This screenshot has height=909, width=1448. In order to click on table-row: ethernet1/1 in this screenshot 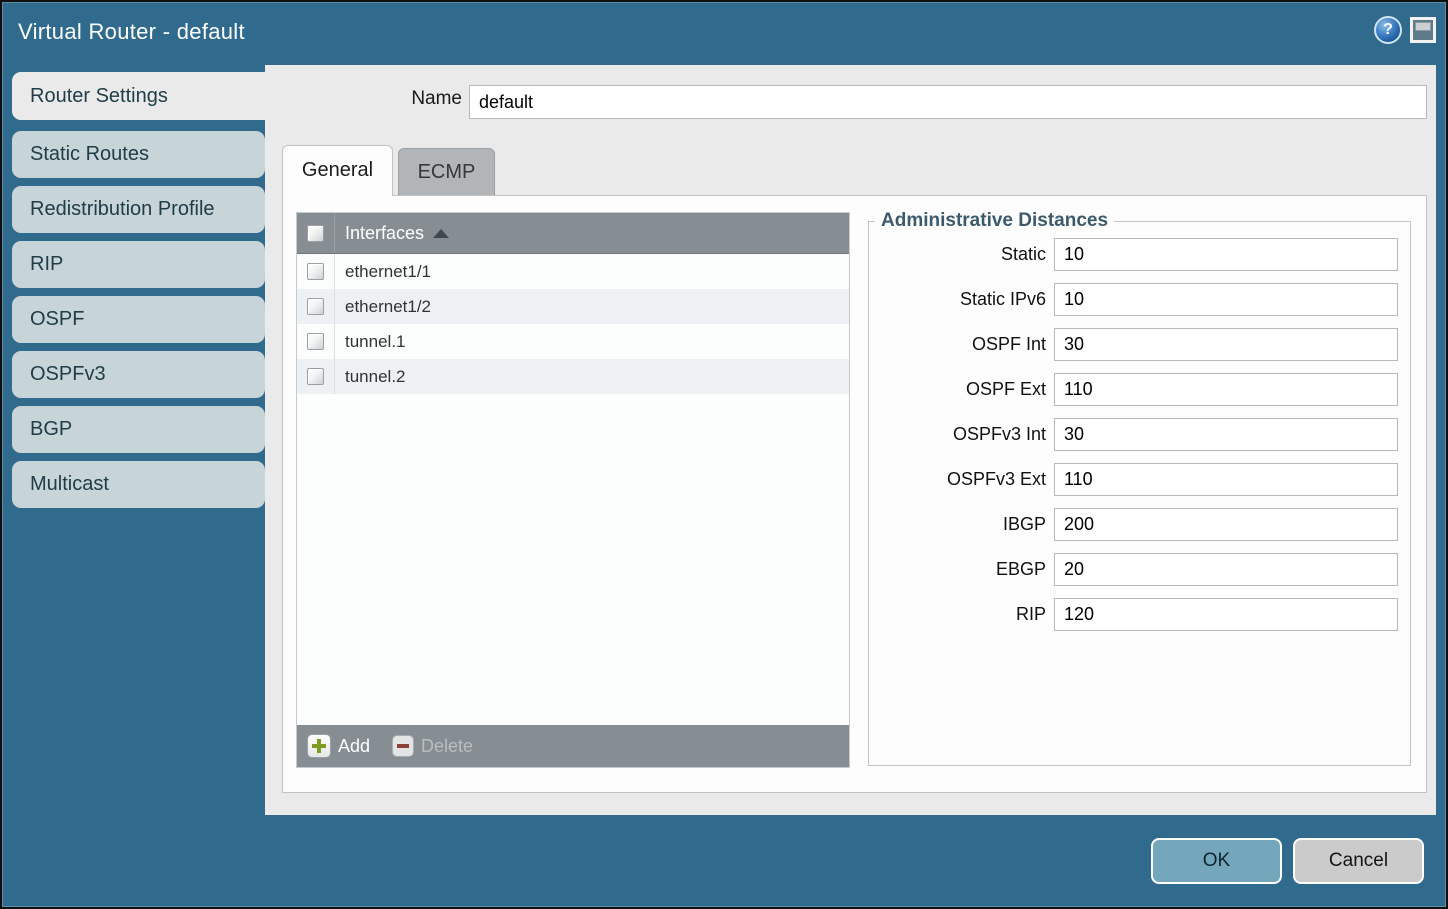, I will do `click(573, 271)`.